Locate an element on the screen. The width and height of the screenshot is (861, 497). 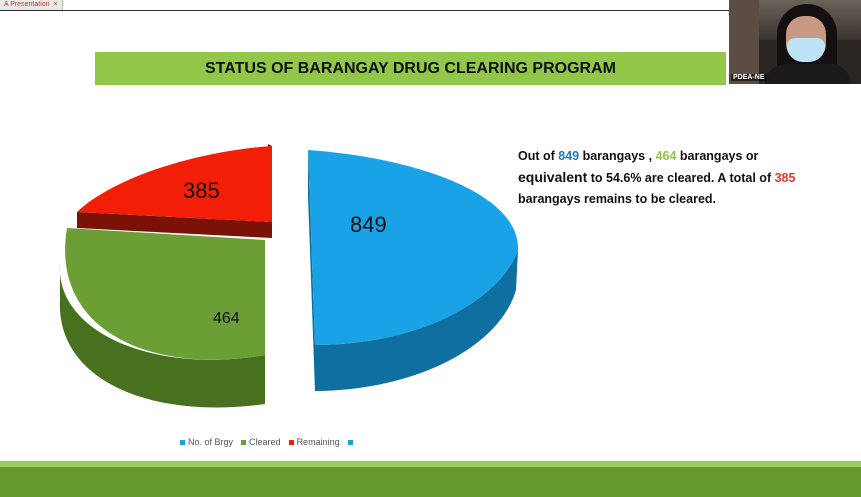
legend-label: No. of Brgy is located at coordinates (211, 442).